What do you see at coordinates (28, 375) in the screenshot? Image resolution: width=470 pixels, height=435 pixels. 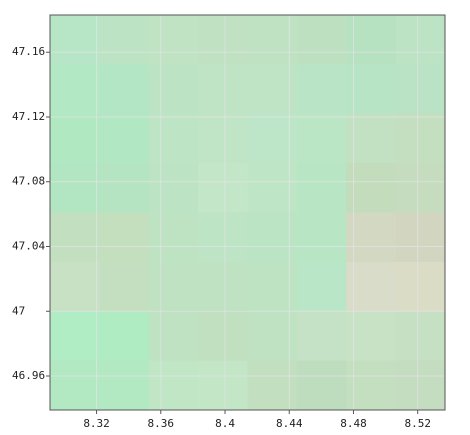 I see `y-tick-label: 46.96` at bounding box center [28, 375].